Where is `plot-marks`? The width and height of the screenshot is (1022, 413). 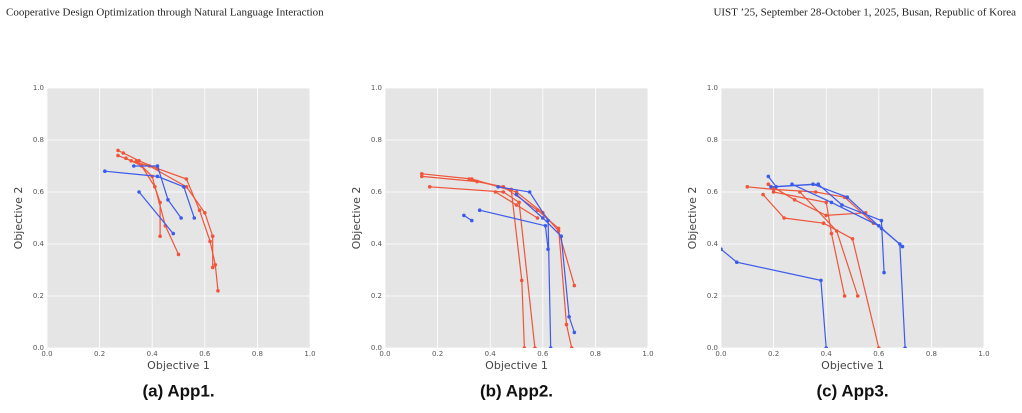
plot-marks is located at coordinates (161, 220).